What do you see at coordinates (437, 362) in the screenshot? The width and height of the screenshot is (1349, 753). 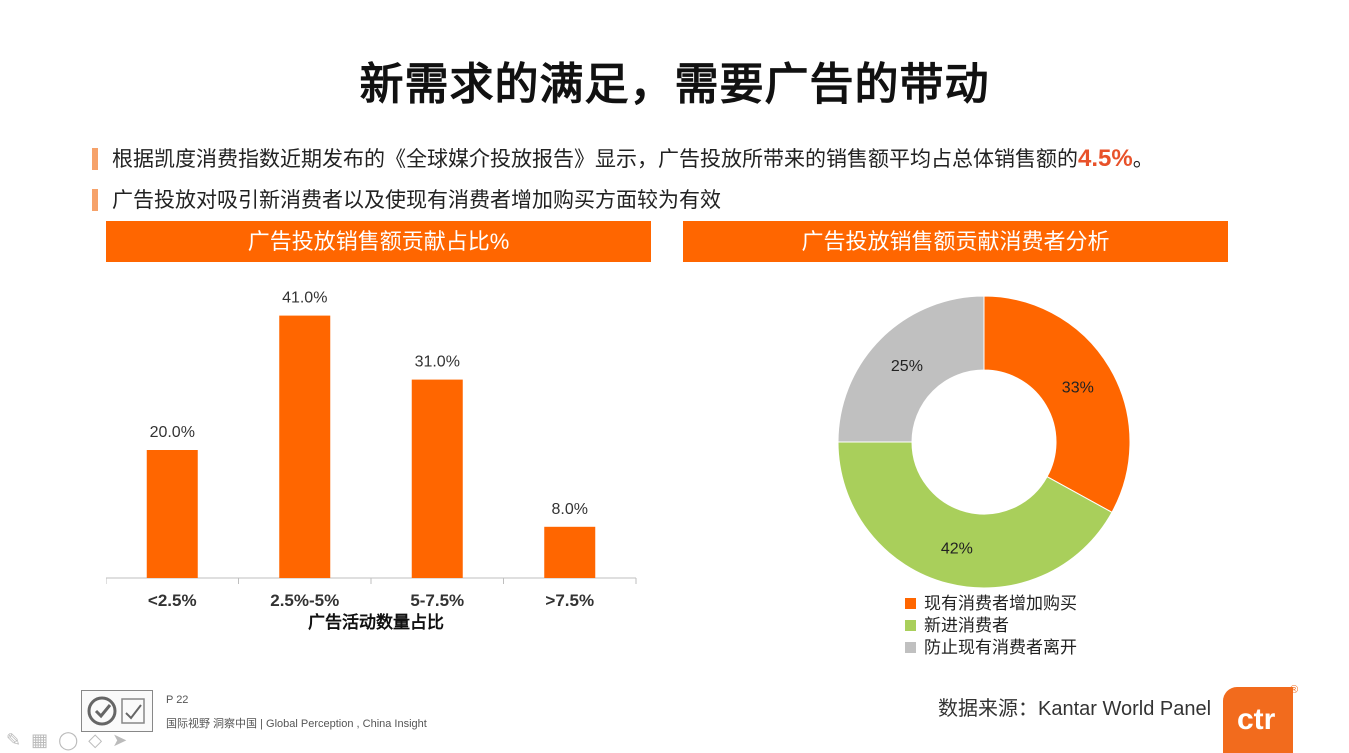 I see `bar-data-label: 31.0%` at bounding box center [437, 362].